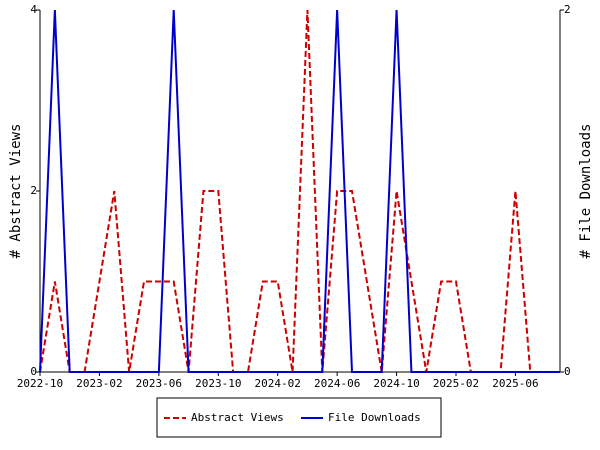 The image size is (600, 450). Describe the element at coordinates (159, 383) in the screenshot. I see `x-tick-label: 2023-06` at that location.